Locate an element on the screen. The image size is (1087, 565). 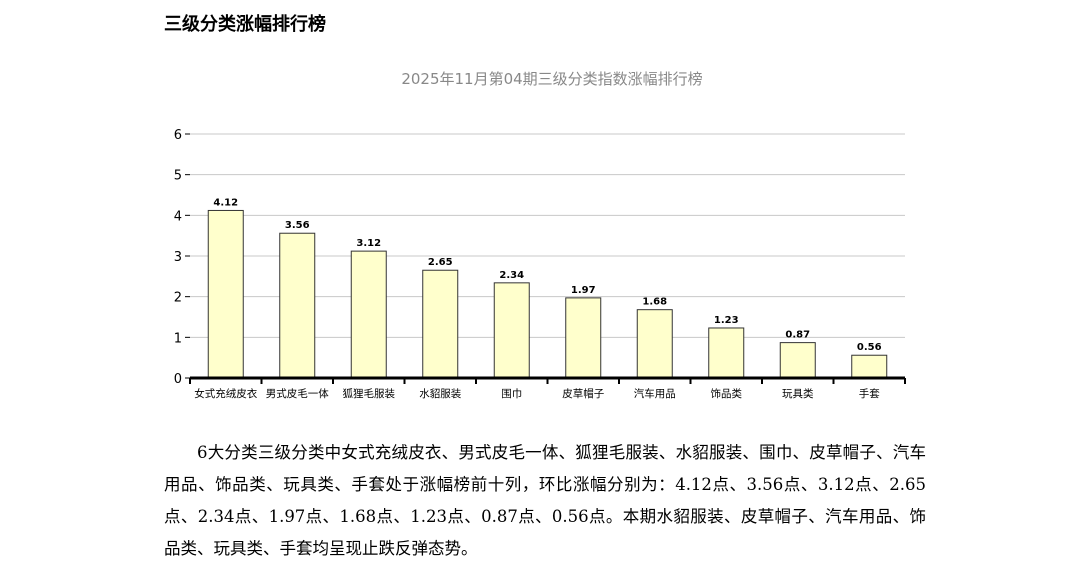
x-tick-label: 狐狸毛服装 is located at coordinates (369, 393).